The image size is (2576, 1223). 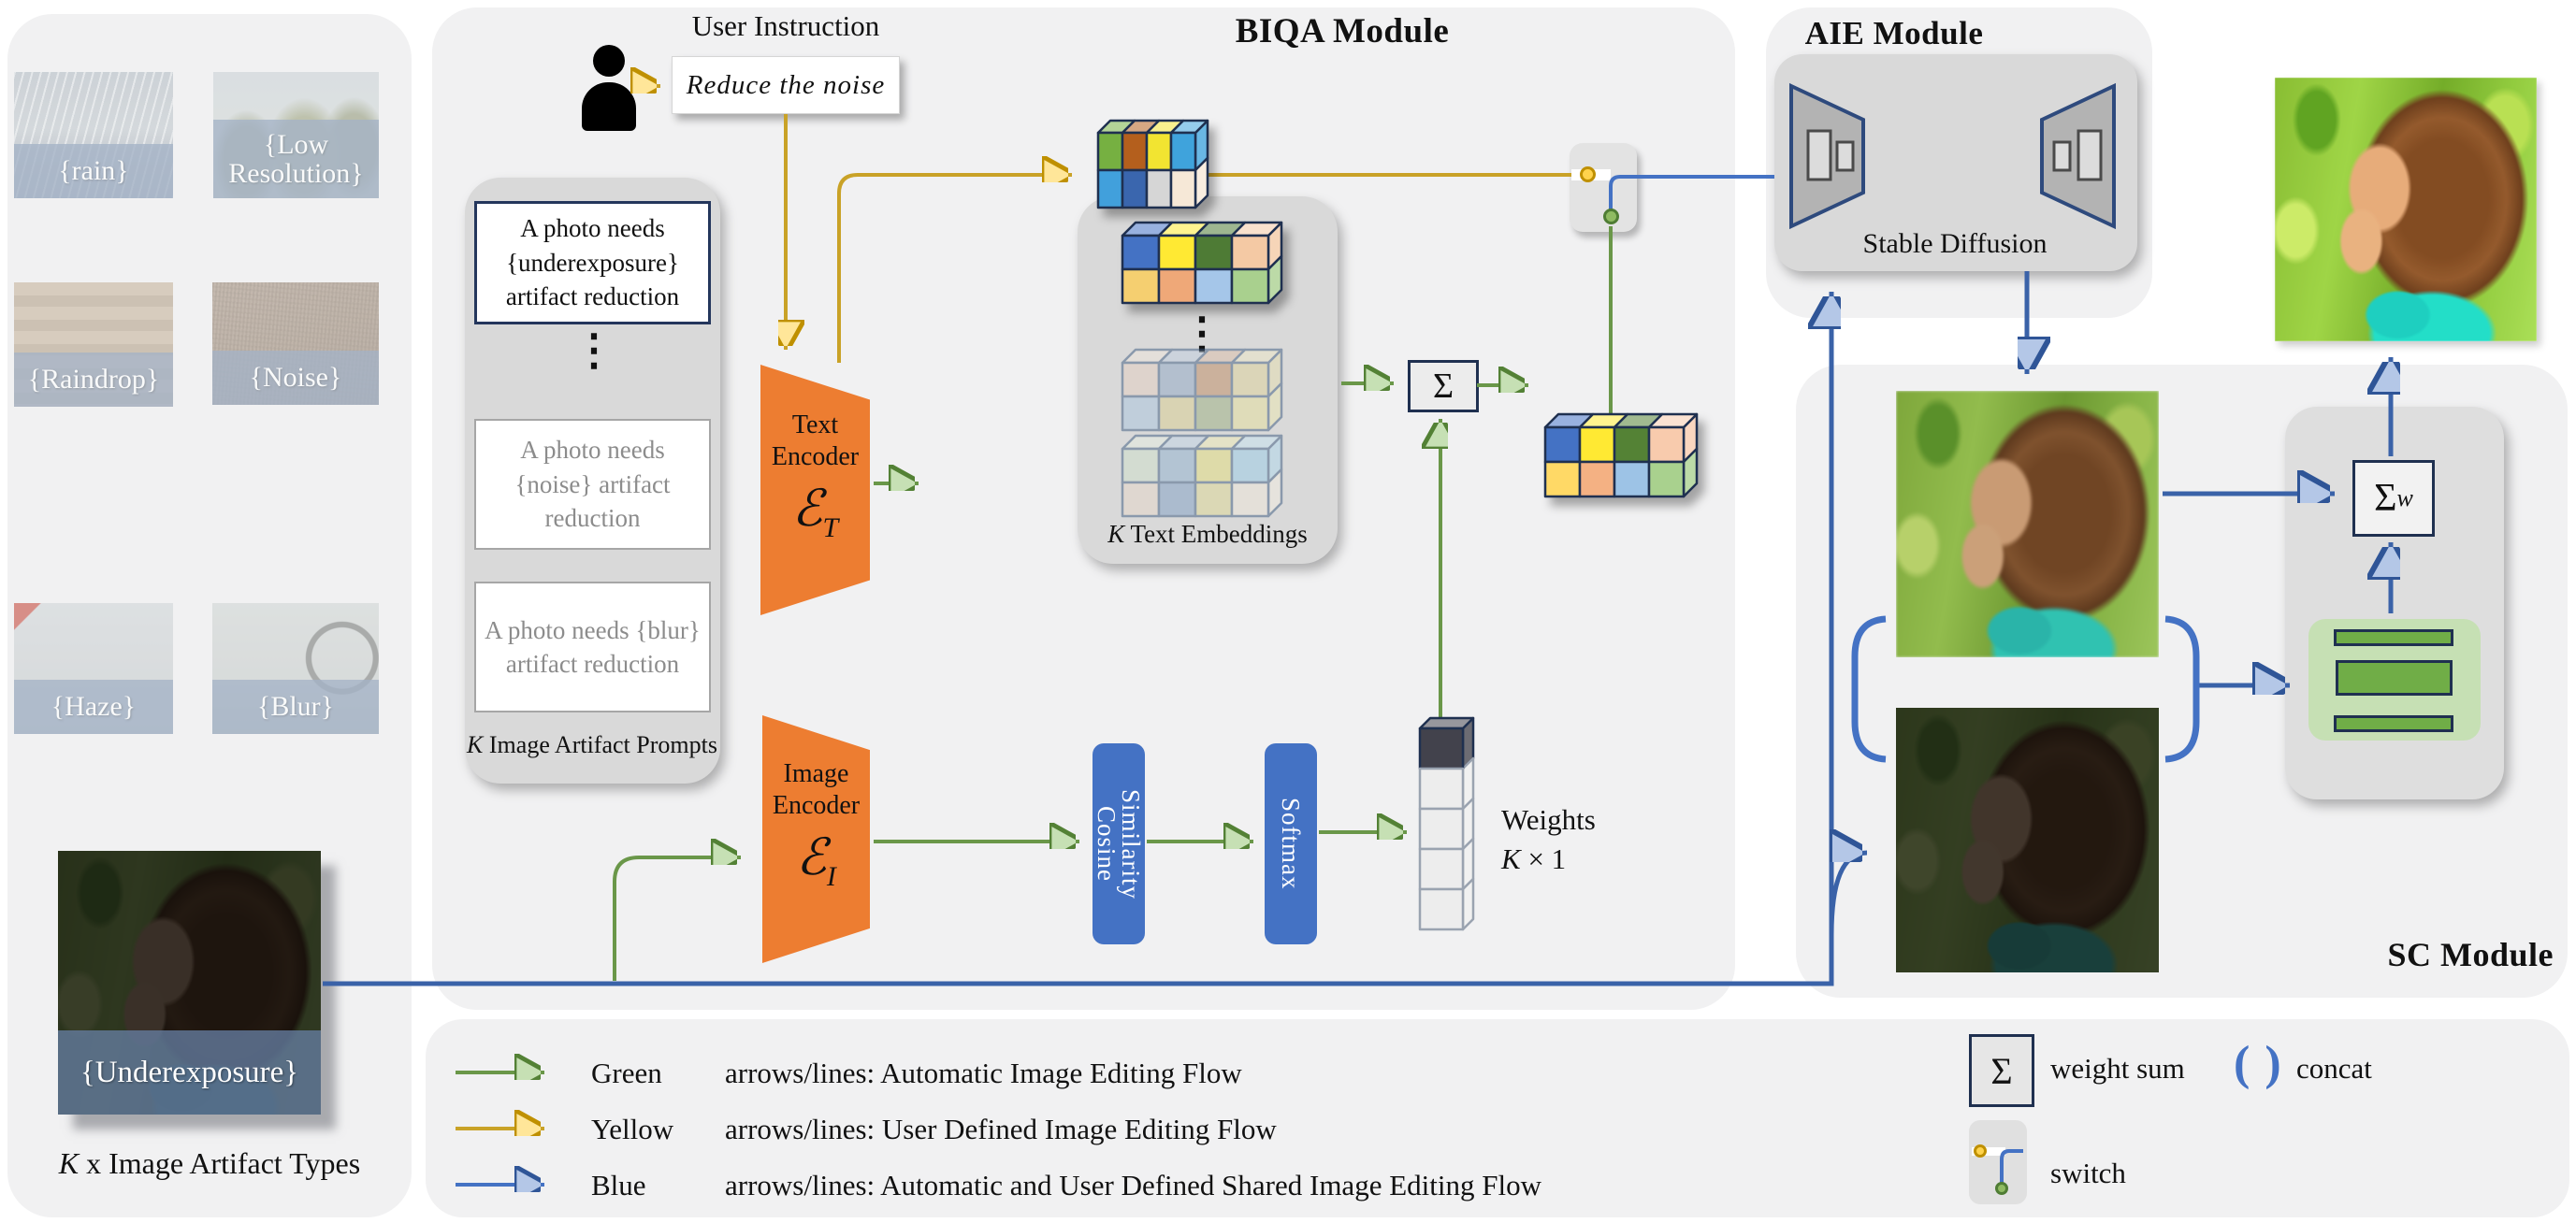 I want to click on artifact-label: {Underexposure}, so click(x=189, y=1072).